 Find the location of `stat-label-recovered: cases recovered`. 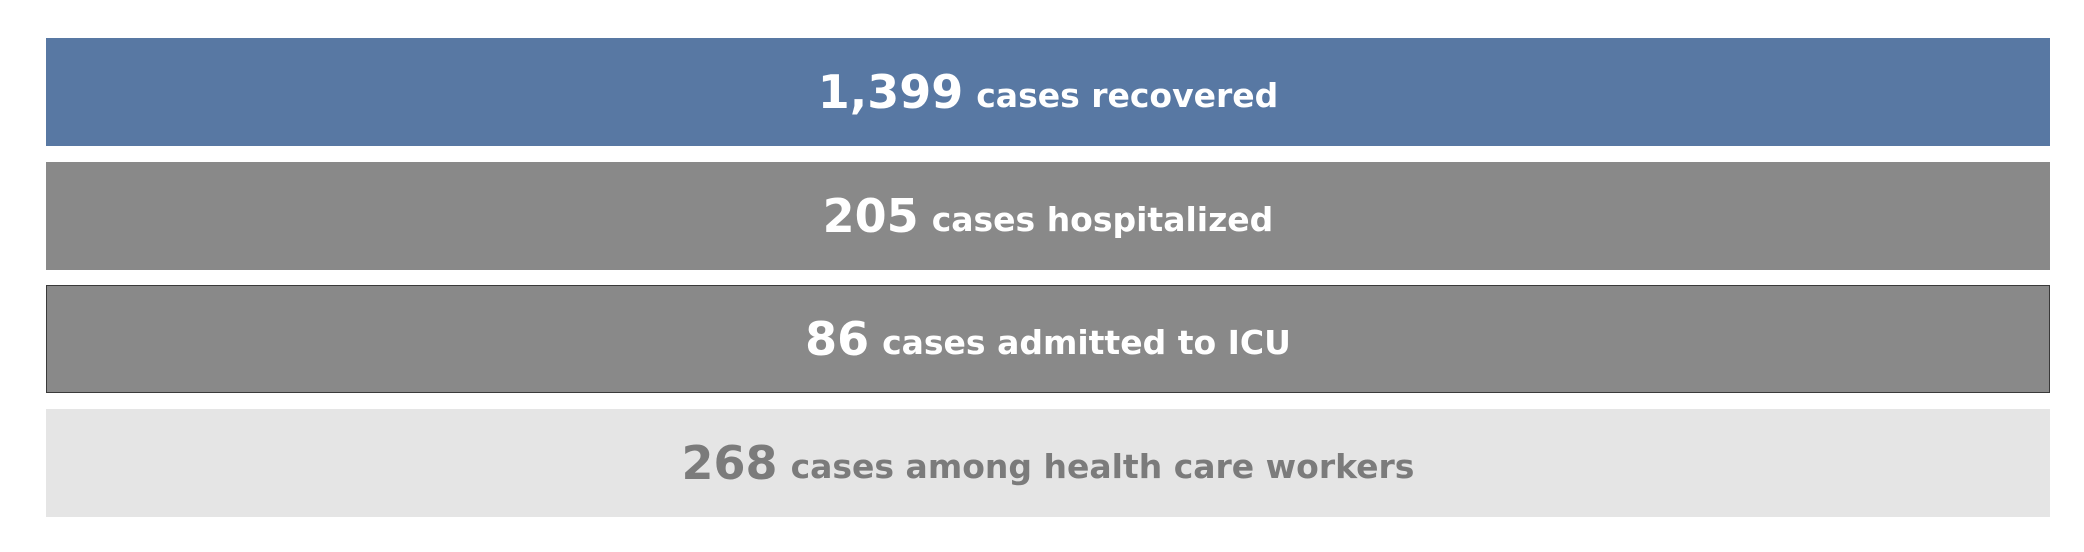

stat-label-recovered: cases recovered is located at coordinates (1127, 95).